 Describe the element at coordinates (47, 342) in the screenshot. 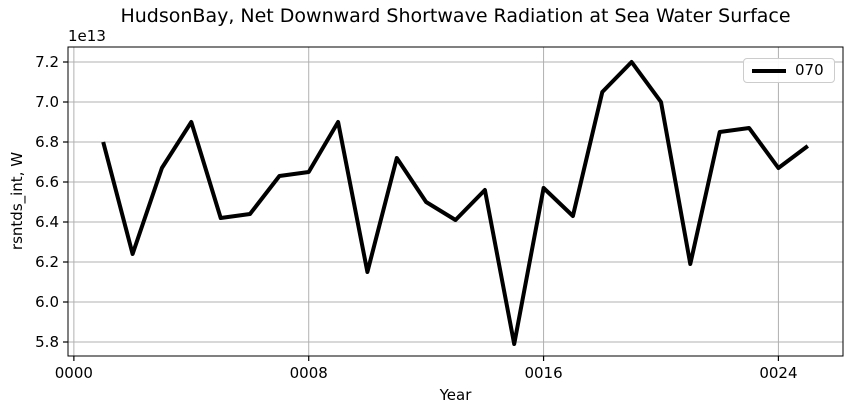

I see `y-tick-label: 5.8` at that location.